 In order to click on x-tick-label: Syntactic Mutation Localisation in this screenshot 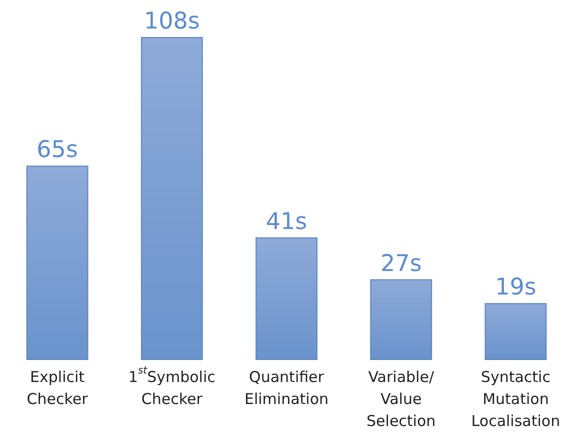, I will do `click(515, 399)`.